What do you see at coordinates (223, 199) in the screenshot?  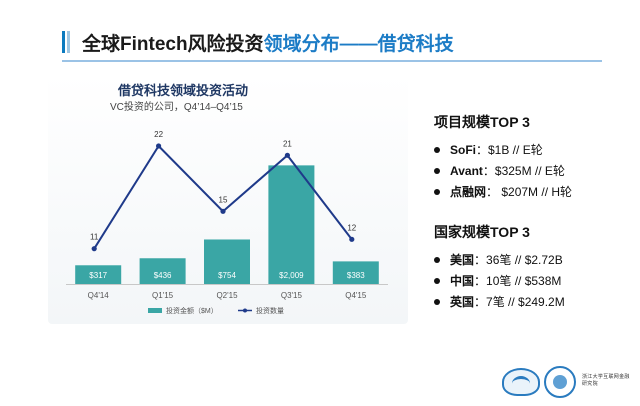 I see `count-value-label: 15` at bounding box center [223, 199].